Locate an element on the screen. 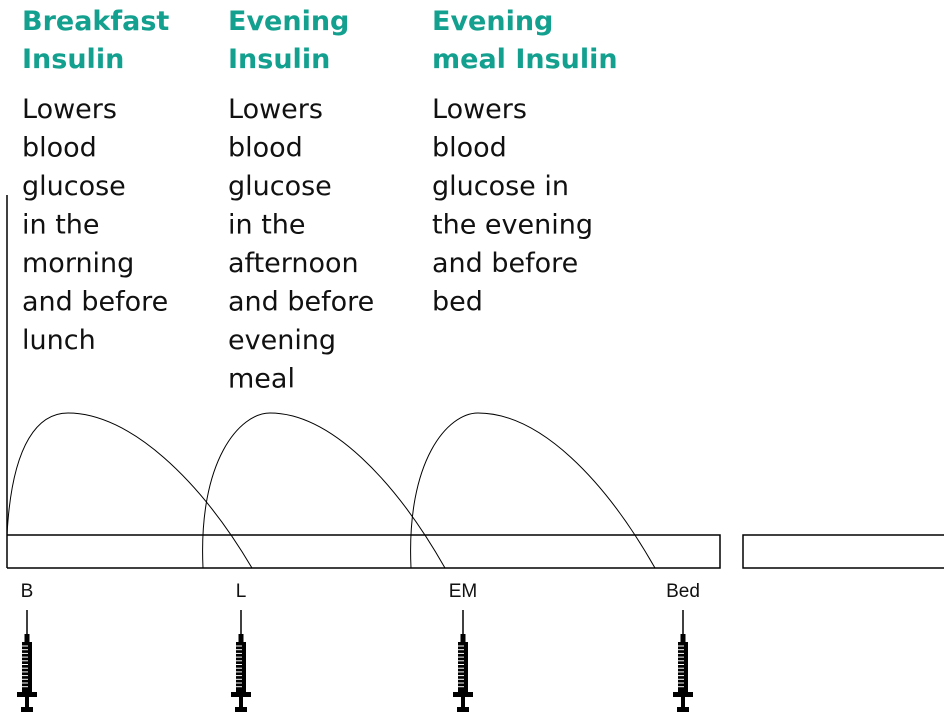  column-description: glucose in is located at coordinates (500, 186).